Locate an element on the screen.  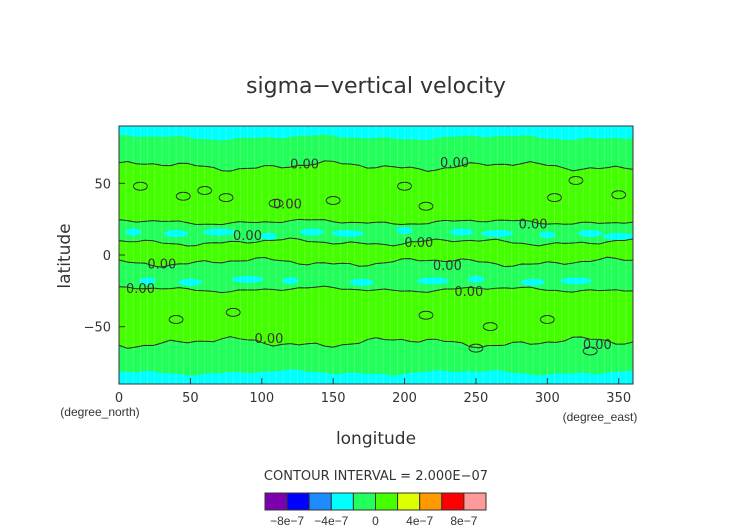
band-pos-south is located at coordinates (376, 317).